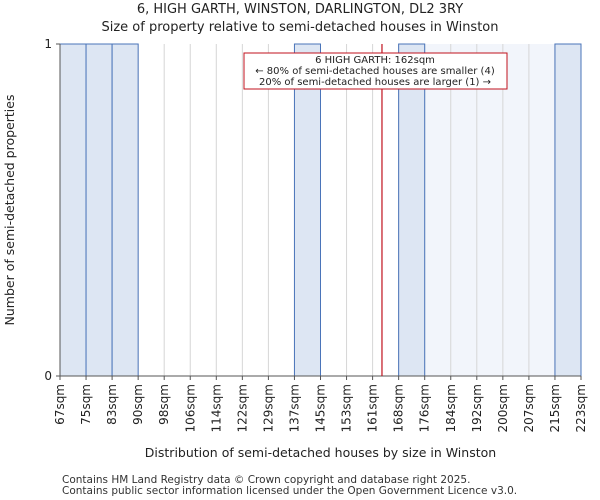  I want to click on x-tick-label: 215sqm, so click(555, 408).